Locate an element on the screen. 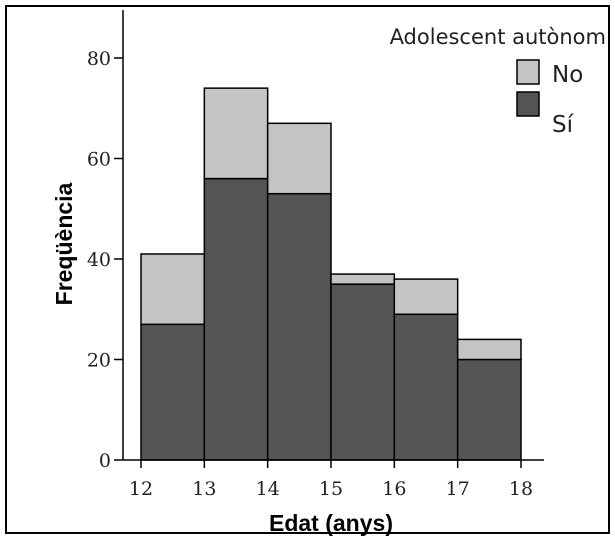  x-ticks-group: 12 13 14 15 16 17 18 is located at coordinates (331, 480).